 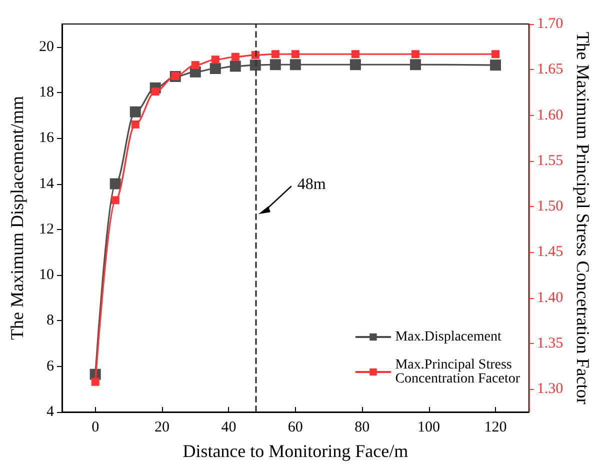 I want to click on y2-tick-label: 1.50, so click(x=550, y=206).